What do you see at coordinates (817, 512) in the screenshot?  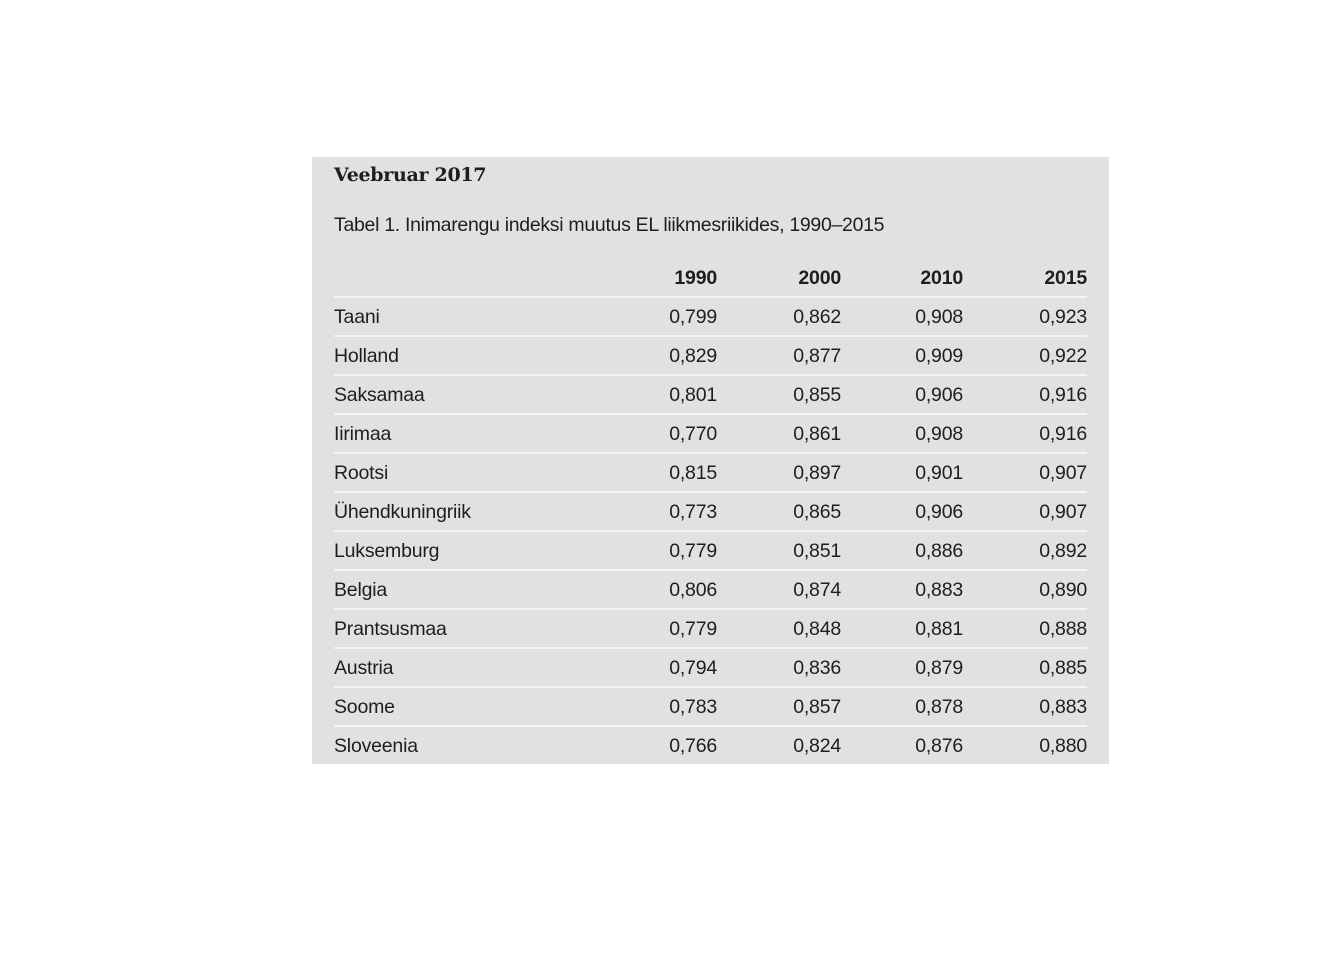 I see `value-2000-cell: 0,865` at bounding box center [817, 512].